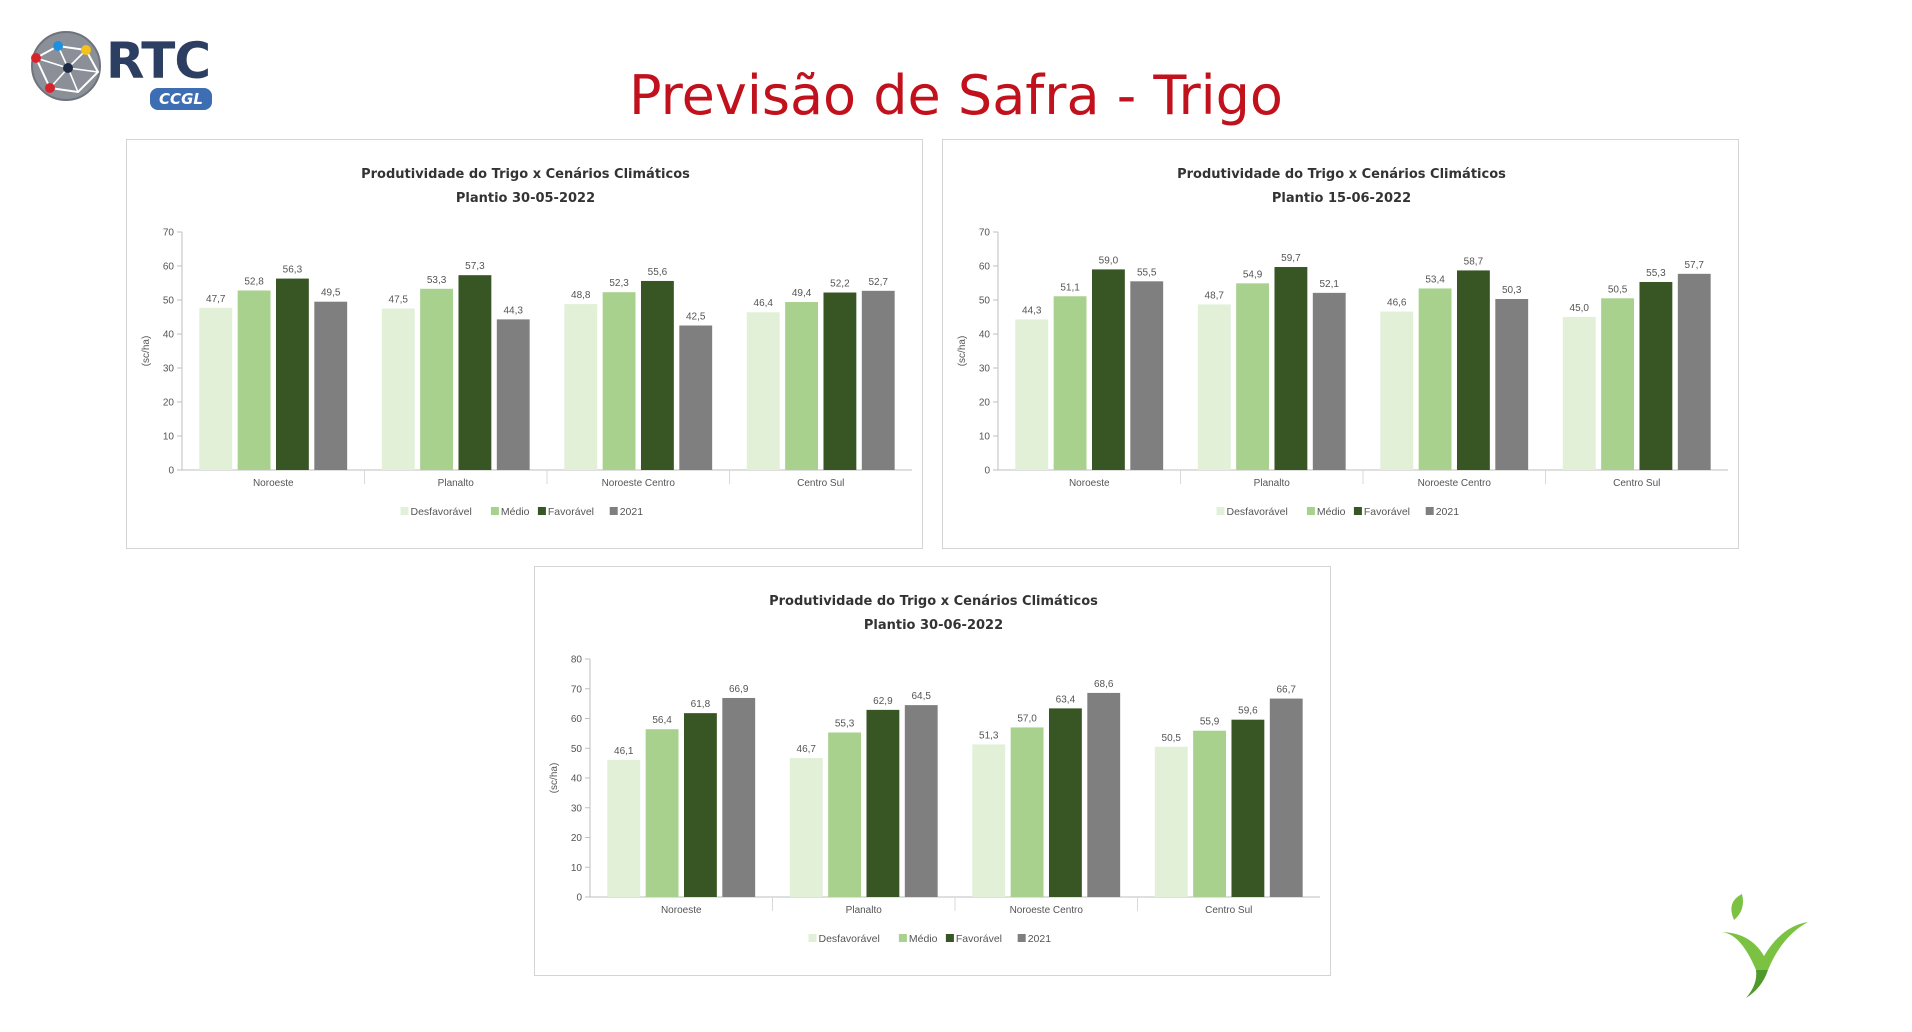 The width and height of the screenshot is (1912, 1032). I want to click on data-label: 61,8, so click(701, 704).